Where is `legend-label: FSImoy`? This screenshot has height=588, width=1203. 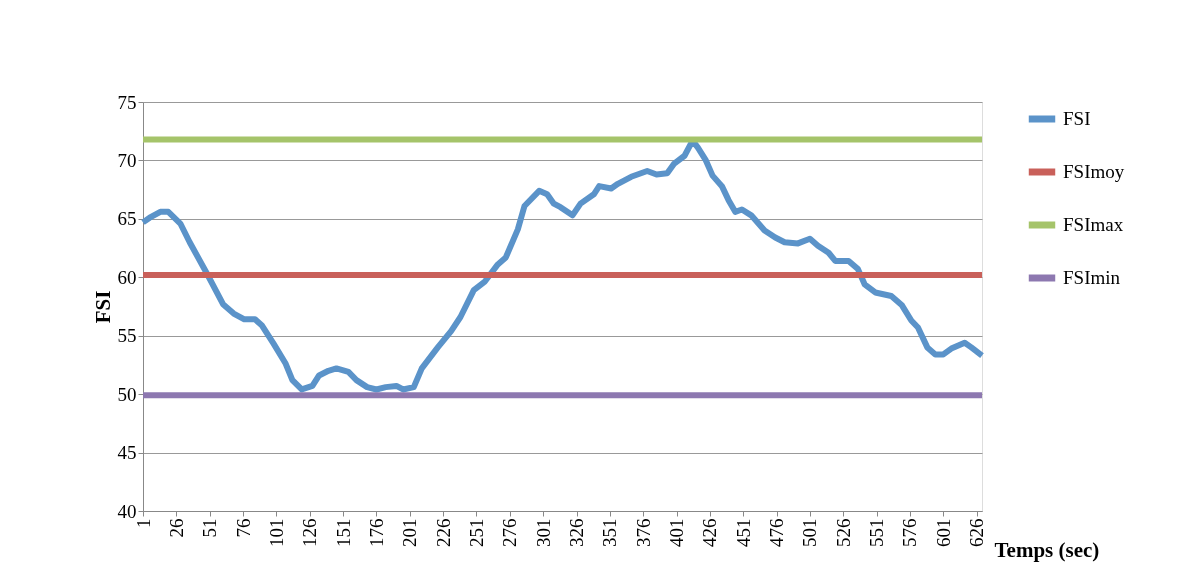
legend-label: FSImoy is located at coordinates (1094, 171).